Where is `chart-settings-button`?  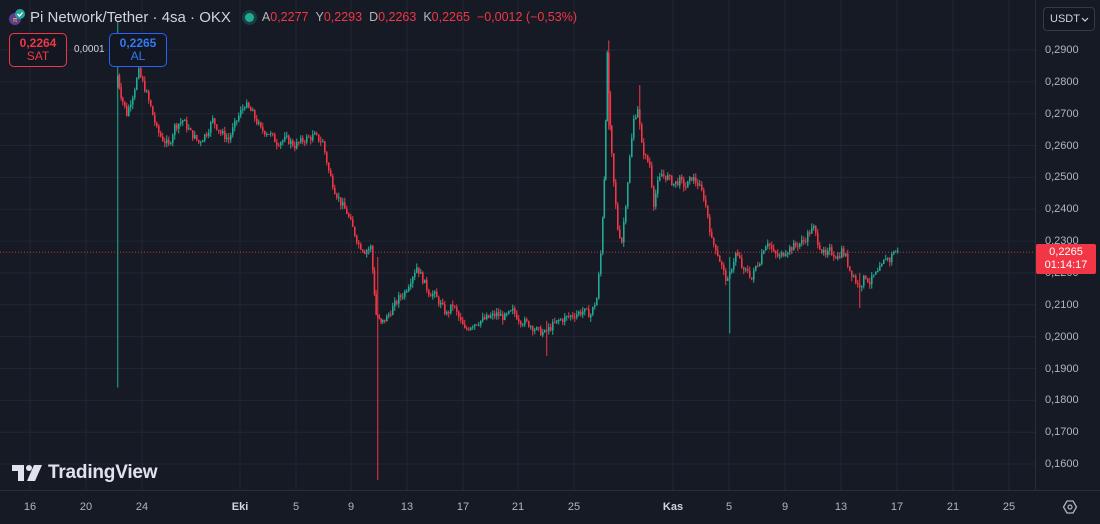 chart-settings-button is located at coordinates (1070, 507).